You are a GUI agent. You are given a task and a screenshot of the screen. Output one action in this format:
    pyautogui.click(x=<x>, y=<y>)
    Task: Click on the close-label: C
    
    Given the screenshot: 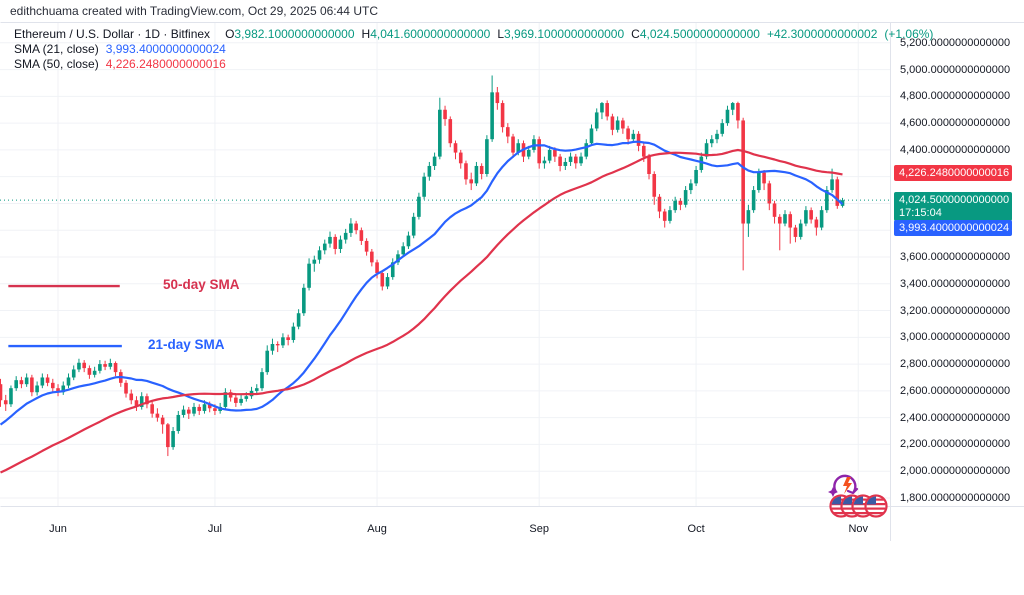 What is the action you would take?
    pyautogui.click(x=635, y=34)
    